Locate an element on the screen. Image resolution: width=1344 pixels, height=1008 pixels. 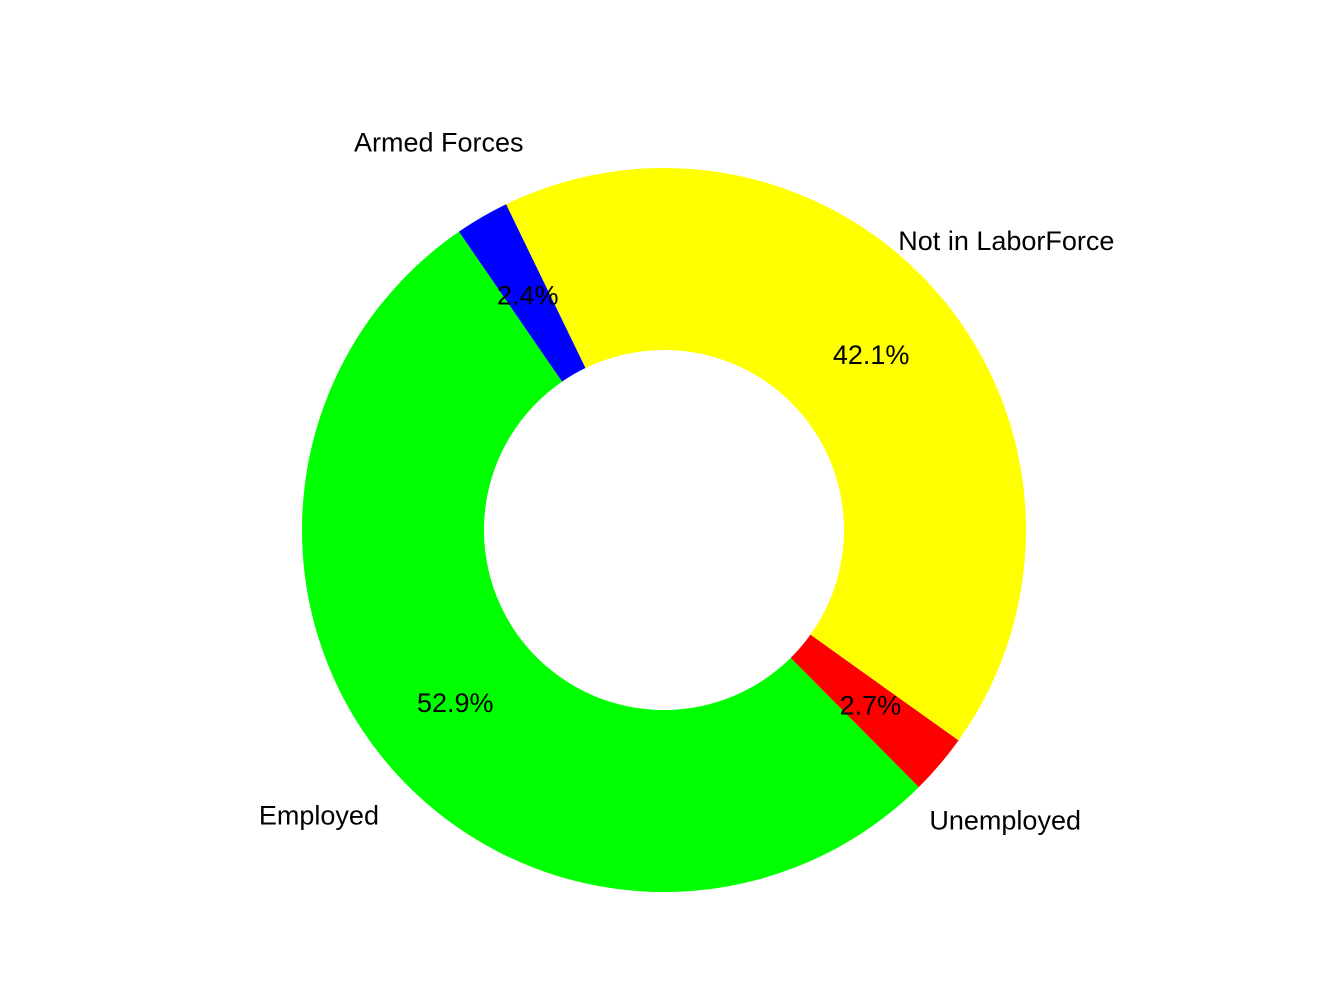
category-label-employed: Employed is located at coordinates (319, 816).